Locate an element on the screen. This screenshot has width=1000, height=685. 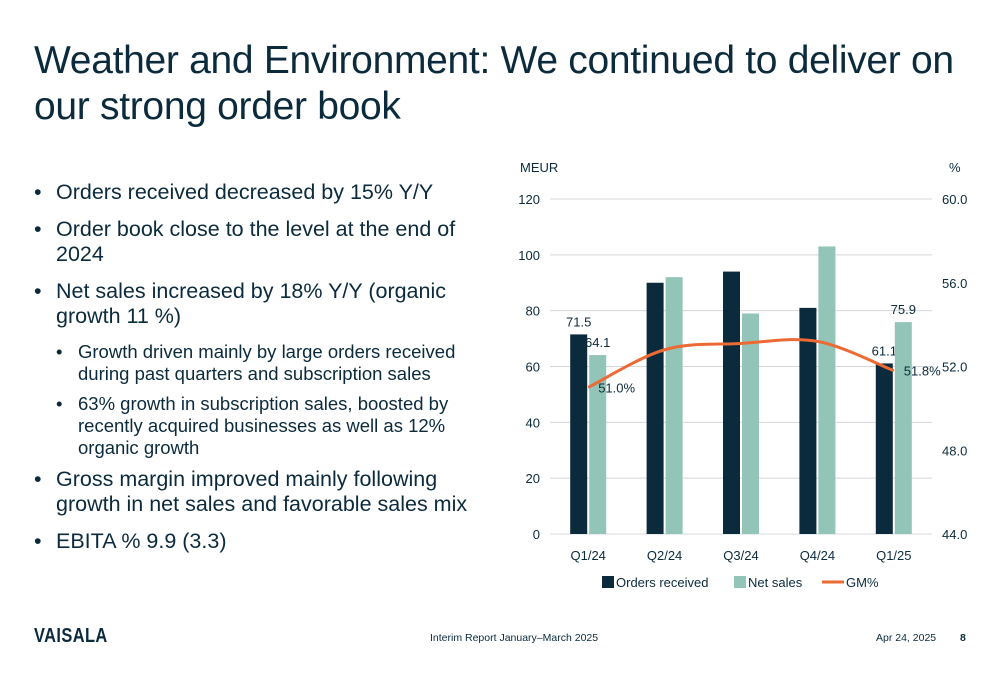
x-tick-label: Q1/25 is located at coordinates (893, 555).